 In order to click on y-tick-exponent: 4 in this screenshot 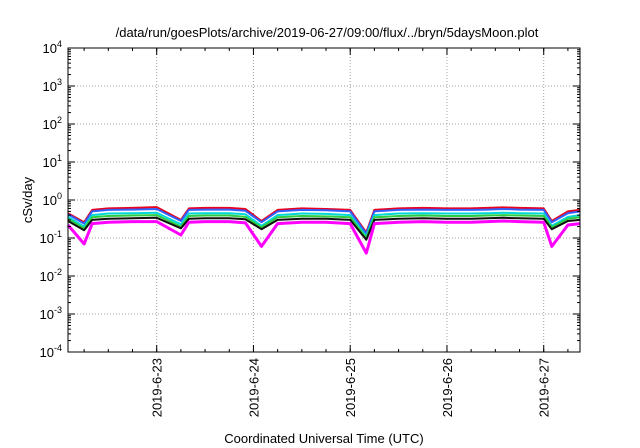, I will do `click(59, 44)`.